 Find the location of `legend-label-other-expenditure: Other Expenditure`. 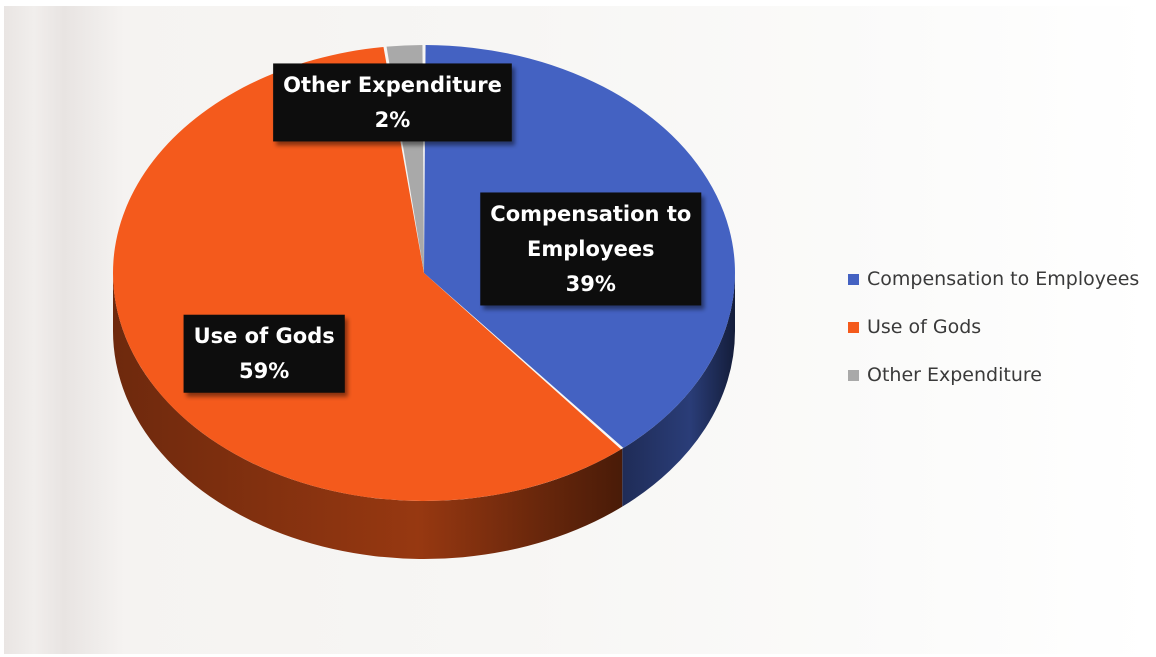

legend-label-other-expenditure: Other Expenditure is located at coordinates (954, 375).